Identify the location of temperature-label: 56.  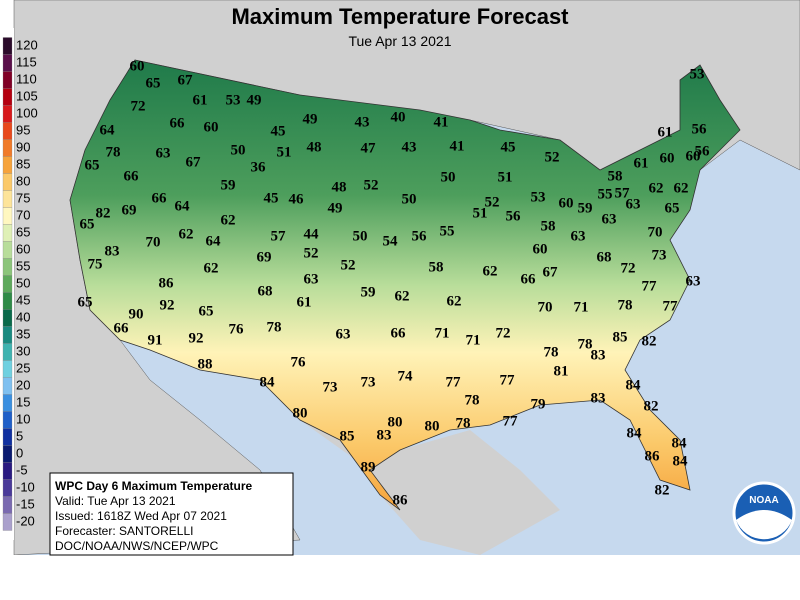
(514, 216).